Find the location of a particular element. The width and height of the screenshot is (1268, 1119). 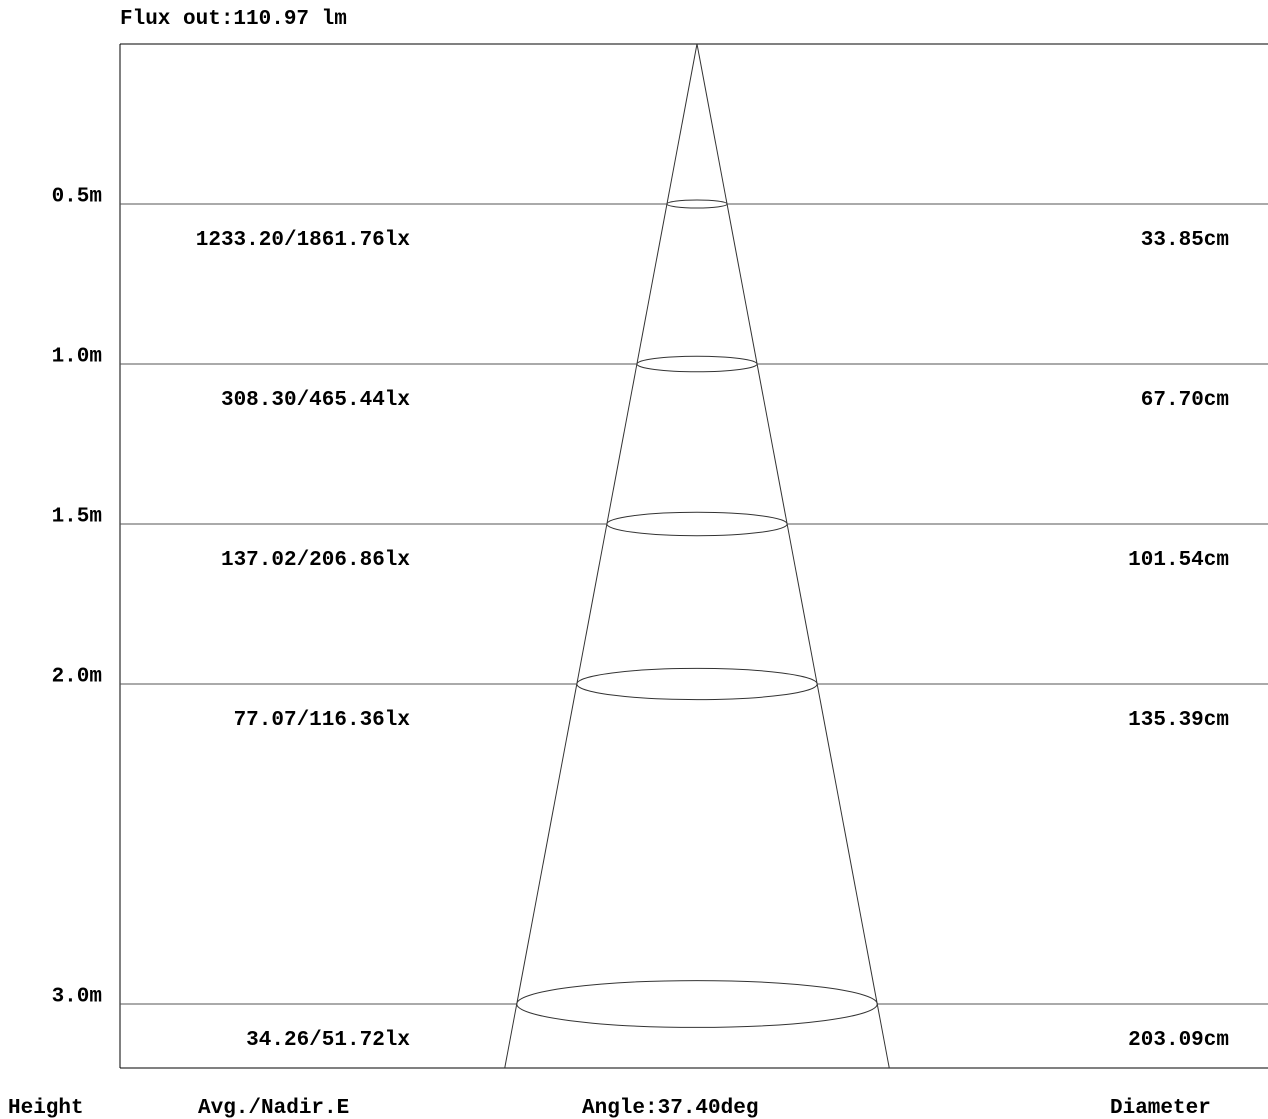

diameter-label: 203.09cm is located at coordinates (1178, 1040).